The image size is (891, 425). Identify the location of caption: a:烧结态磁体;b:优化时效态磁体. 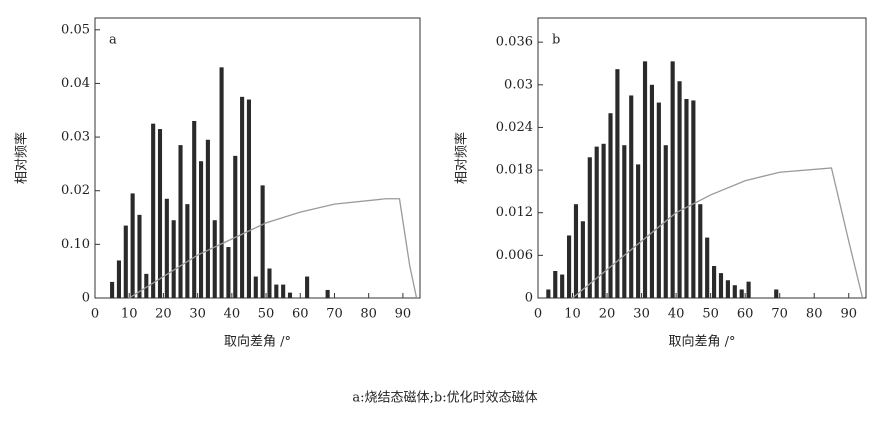
(444, 398).